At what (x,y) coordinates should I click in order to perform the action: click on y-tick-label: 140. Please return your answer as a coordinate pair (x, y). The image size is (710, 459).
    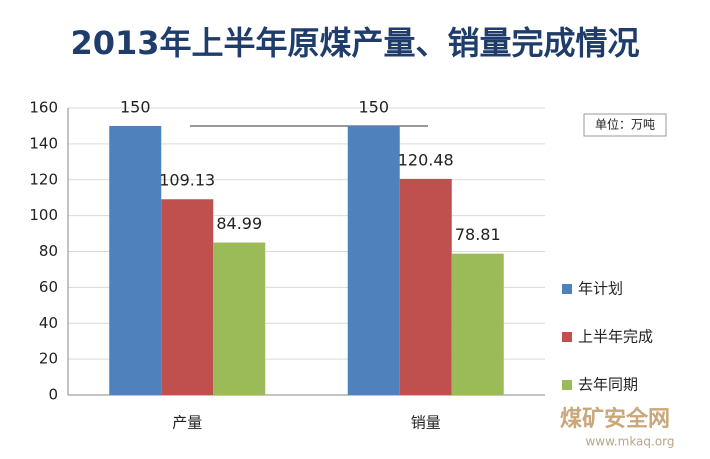
    Looking at the image, I should click on (43, 143).